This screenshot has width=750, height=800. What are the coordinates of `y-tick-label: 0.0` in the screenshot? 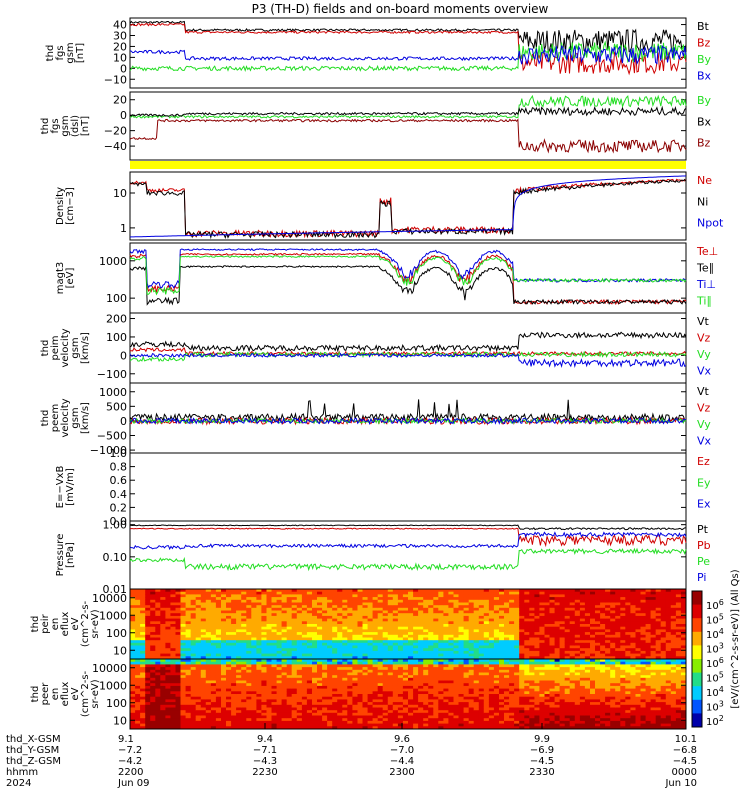 It's located at (119, 521).